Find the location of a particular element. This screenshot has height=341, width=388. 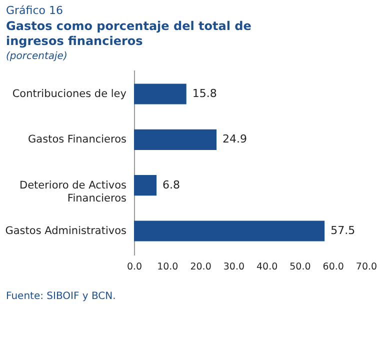

data-label: 57.5 is located at coordinates (343, 231).